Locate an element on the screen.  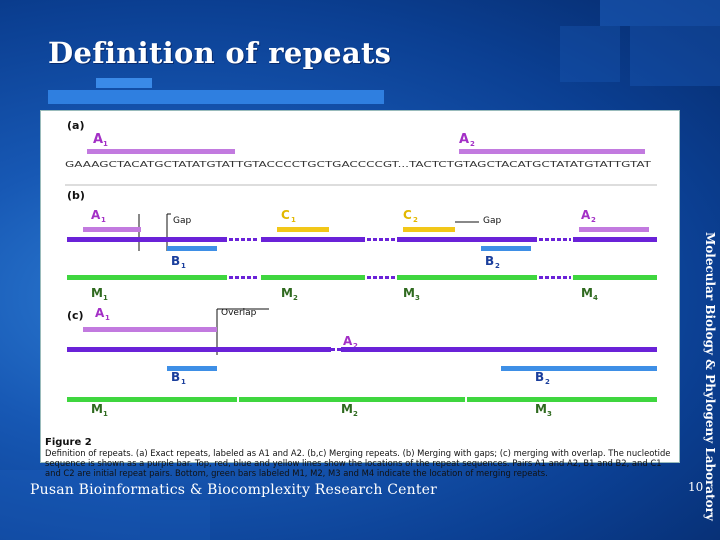
label-c2-sub: 2 is located at coordinates (415, 220).